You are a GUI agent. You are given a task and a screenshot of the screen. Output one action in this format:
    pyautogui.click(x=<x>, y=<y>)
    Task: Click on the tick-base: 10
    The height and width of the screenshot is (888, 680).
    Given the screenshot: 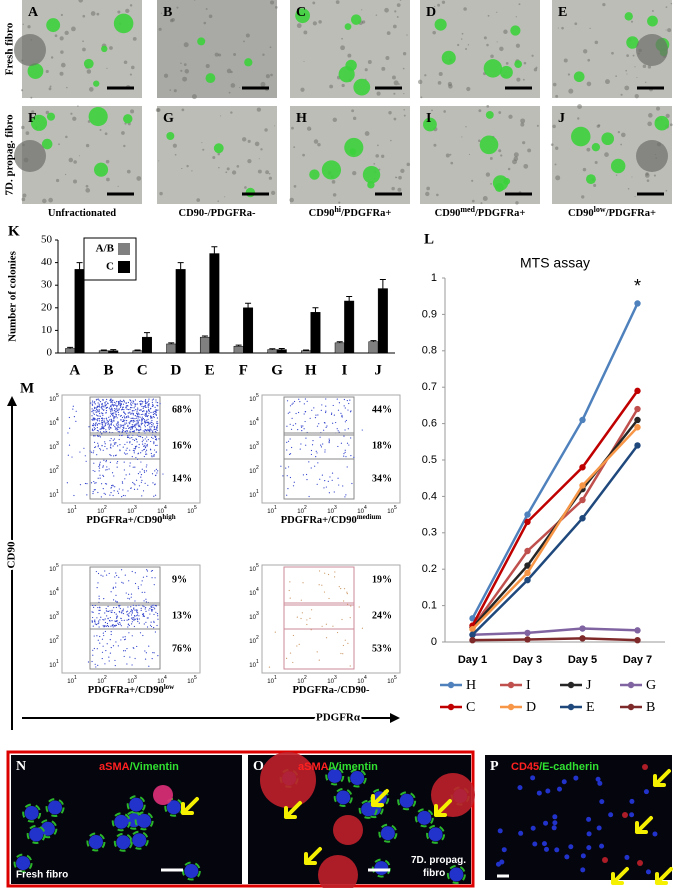 What is the action you would take?
    pyautogui.click(x=190, y=512)
    